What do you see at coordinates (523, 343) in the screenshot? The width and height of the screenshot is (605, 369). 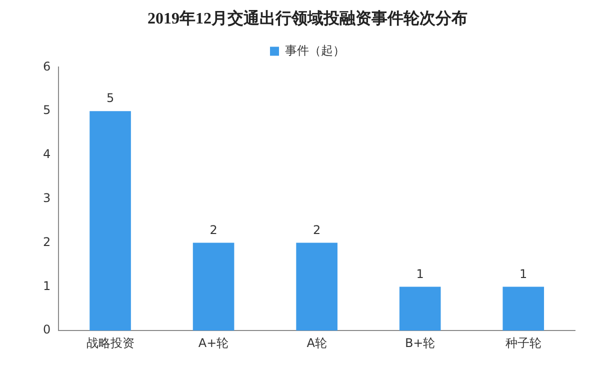 I see `x-tick-label: 种子轮` at bounding box center [523, 343].